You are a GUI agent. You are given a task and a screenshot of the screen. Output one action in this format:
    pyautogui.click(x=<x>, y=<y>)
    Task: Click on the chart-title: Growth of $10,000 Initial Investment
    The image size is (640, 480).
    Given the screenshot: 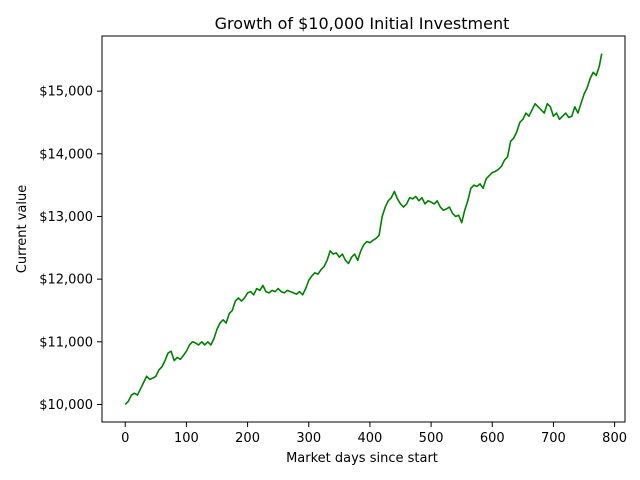 What is the action you would take?
    pyautogui.click(x=362, y=23)
    